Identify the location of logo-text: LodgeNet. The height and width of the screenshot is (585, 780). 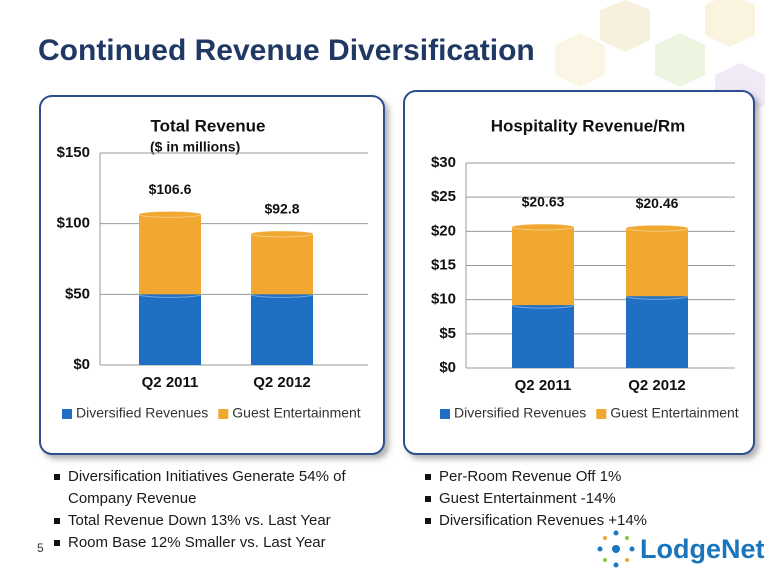
(702, 549).